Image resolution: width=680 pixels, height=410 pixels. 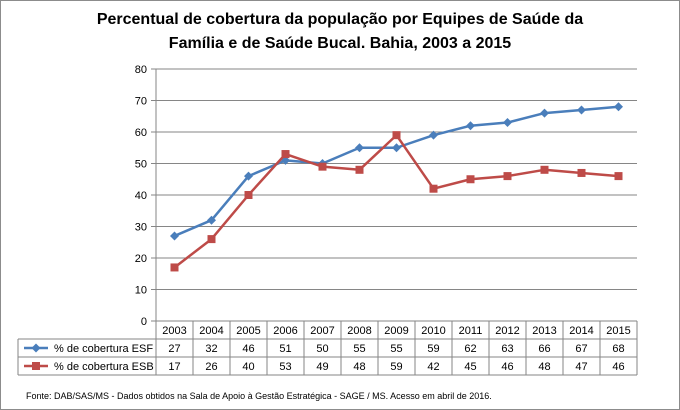 What do you see at coordinates (618, 331) in the screenshot?
I see `x-tick-label: 2015` at bounding box center [618, 331].